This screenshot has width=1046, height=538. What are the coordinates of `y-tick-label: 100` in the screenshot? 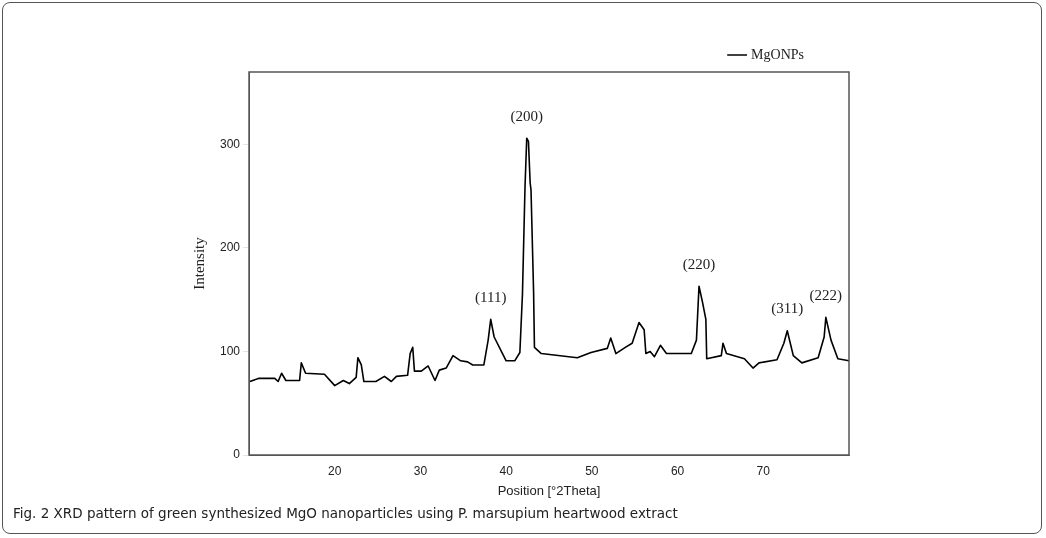 It's located at (230, 350).